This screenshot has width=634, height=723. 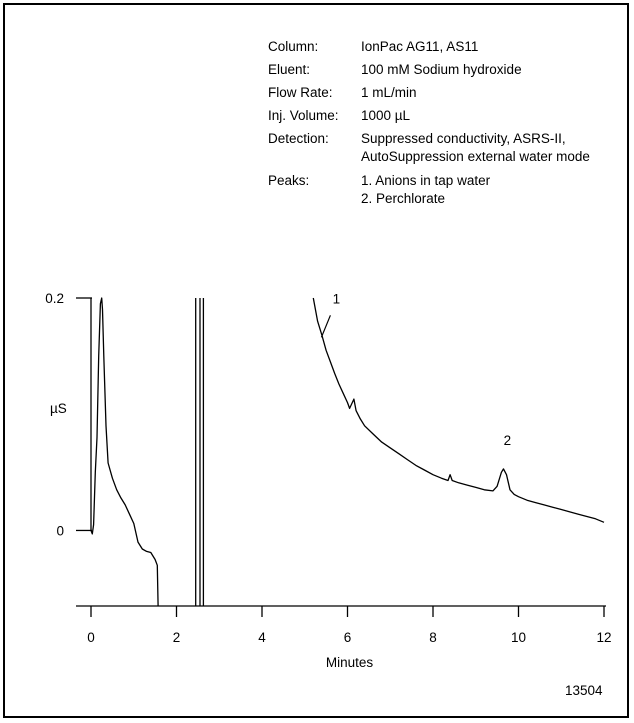 I want to click on peak-1-label: 1, so click(x=337, y=298).